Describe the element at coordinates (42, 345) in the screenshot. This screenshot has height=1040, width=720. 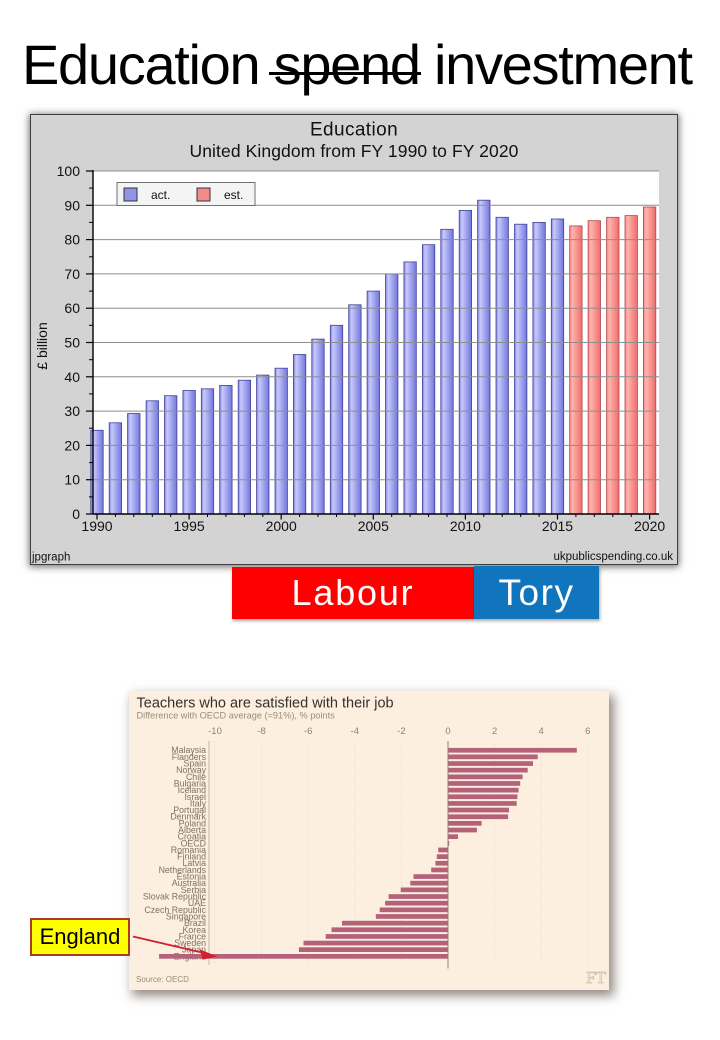
I see `svg-text: £ billion` at that location.